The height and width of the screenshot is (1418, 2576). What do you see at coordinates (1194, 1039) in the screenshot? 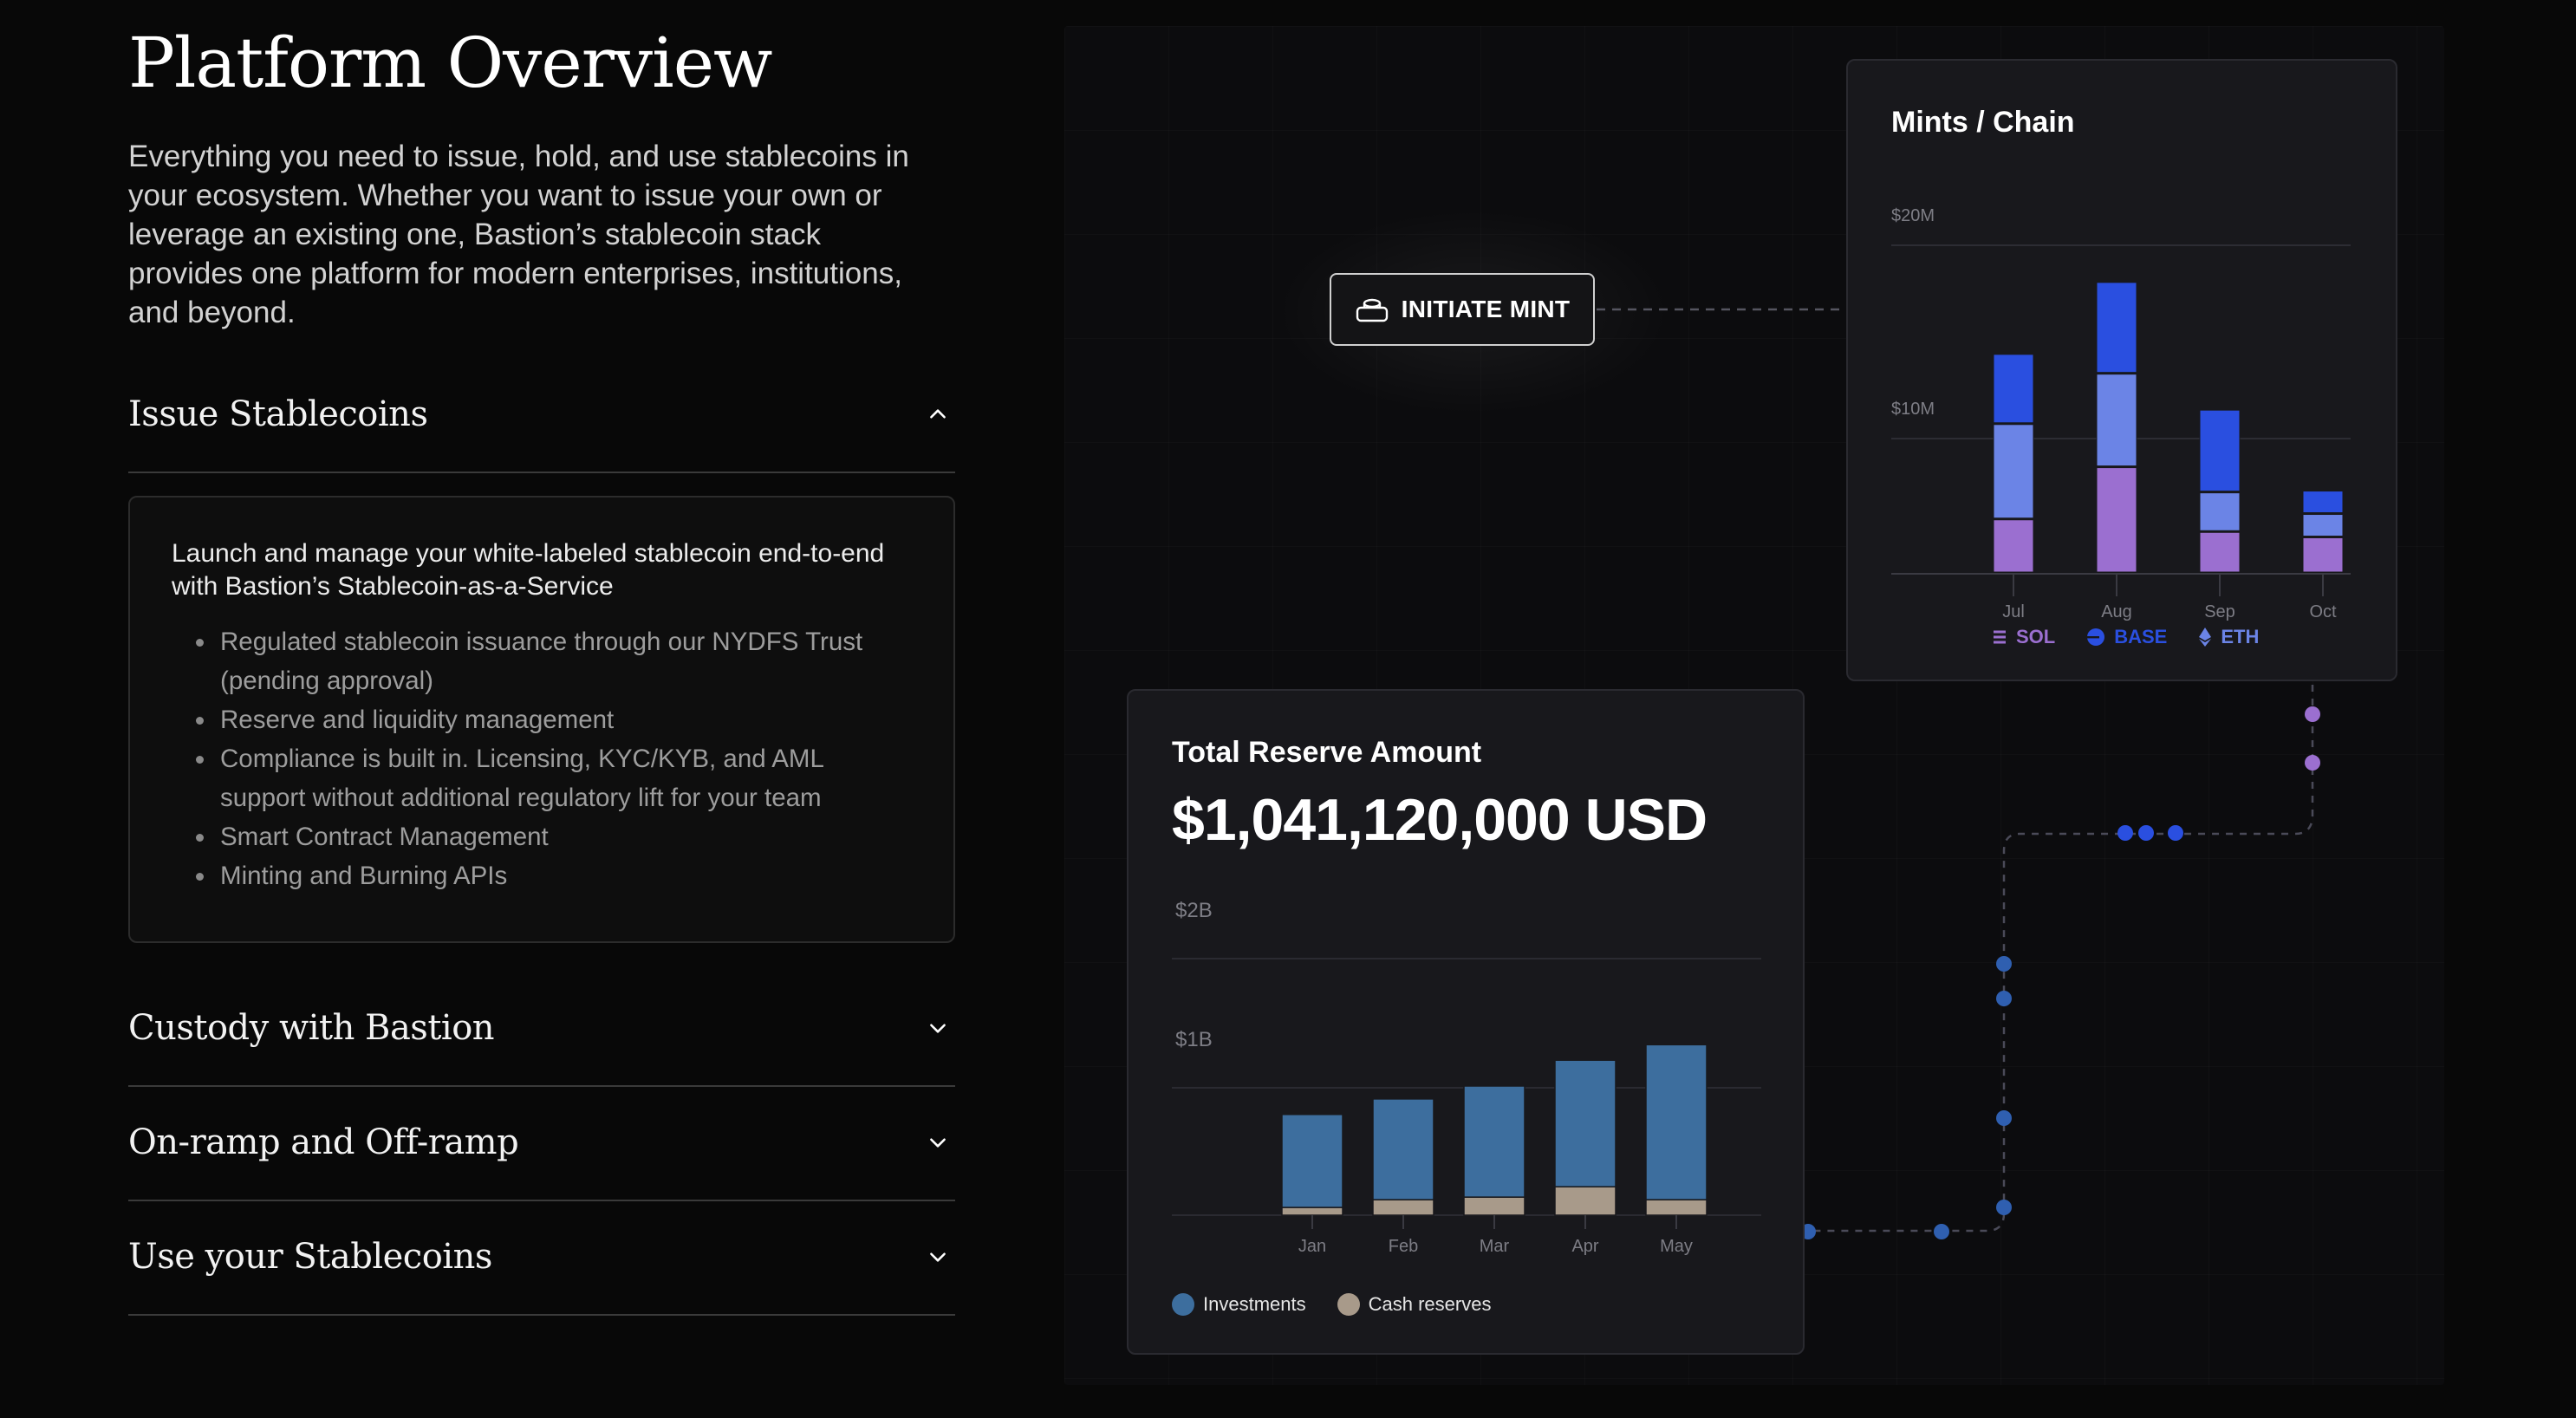
I see `y-tick-label: $1B` at bounding box center [1194, 1039].